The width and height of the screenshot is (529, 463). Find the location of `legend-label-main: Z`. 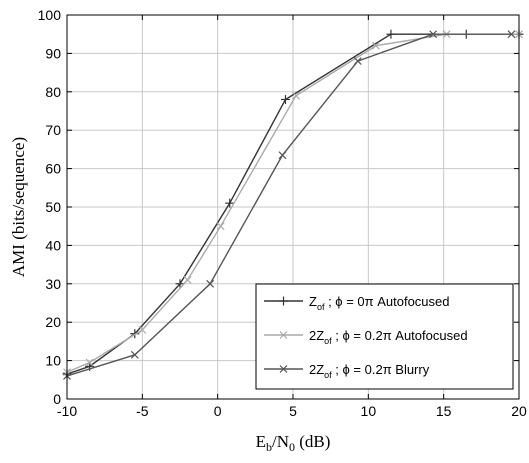

legend-label-main: Z is located at coordinates (313, 301).